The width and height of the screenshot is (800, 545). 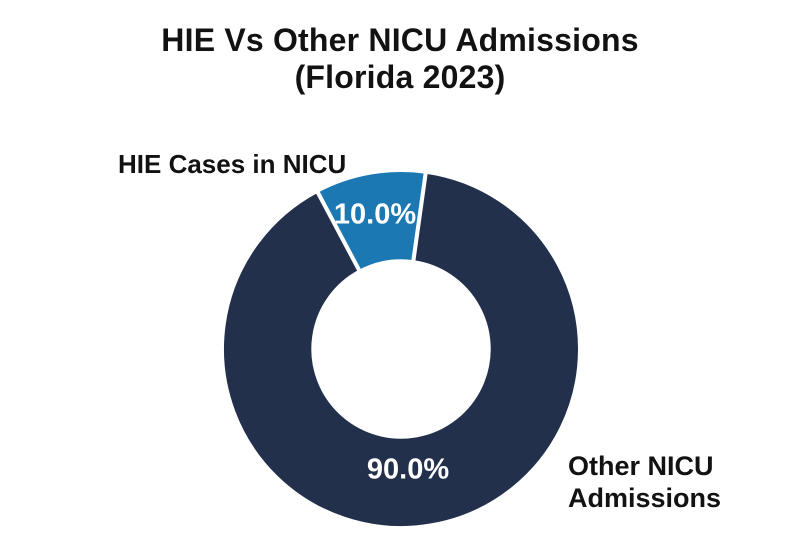 I want to click on pct-label-hie-cases: 10.0%, so click(x=375, y=214).